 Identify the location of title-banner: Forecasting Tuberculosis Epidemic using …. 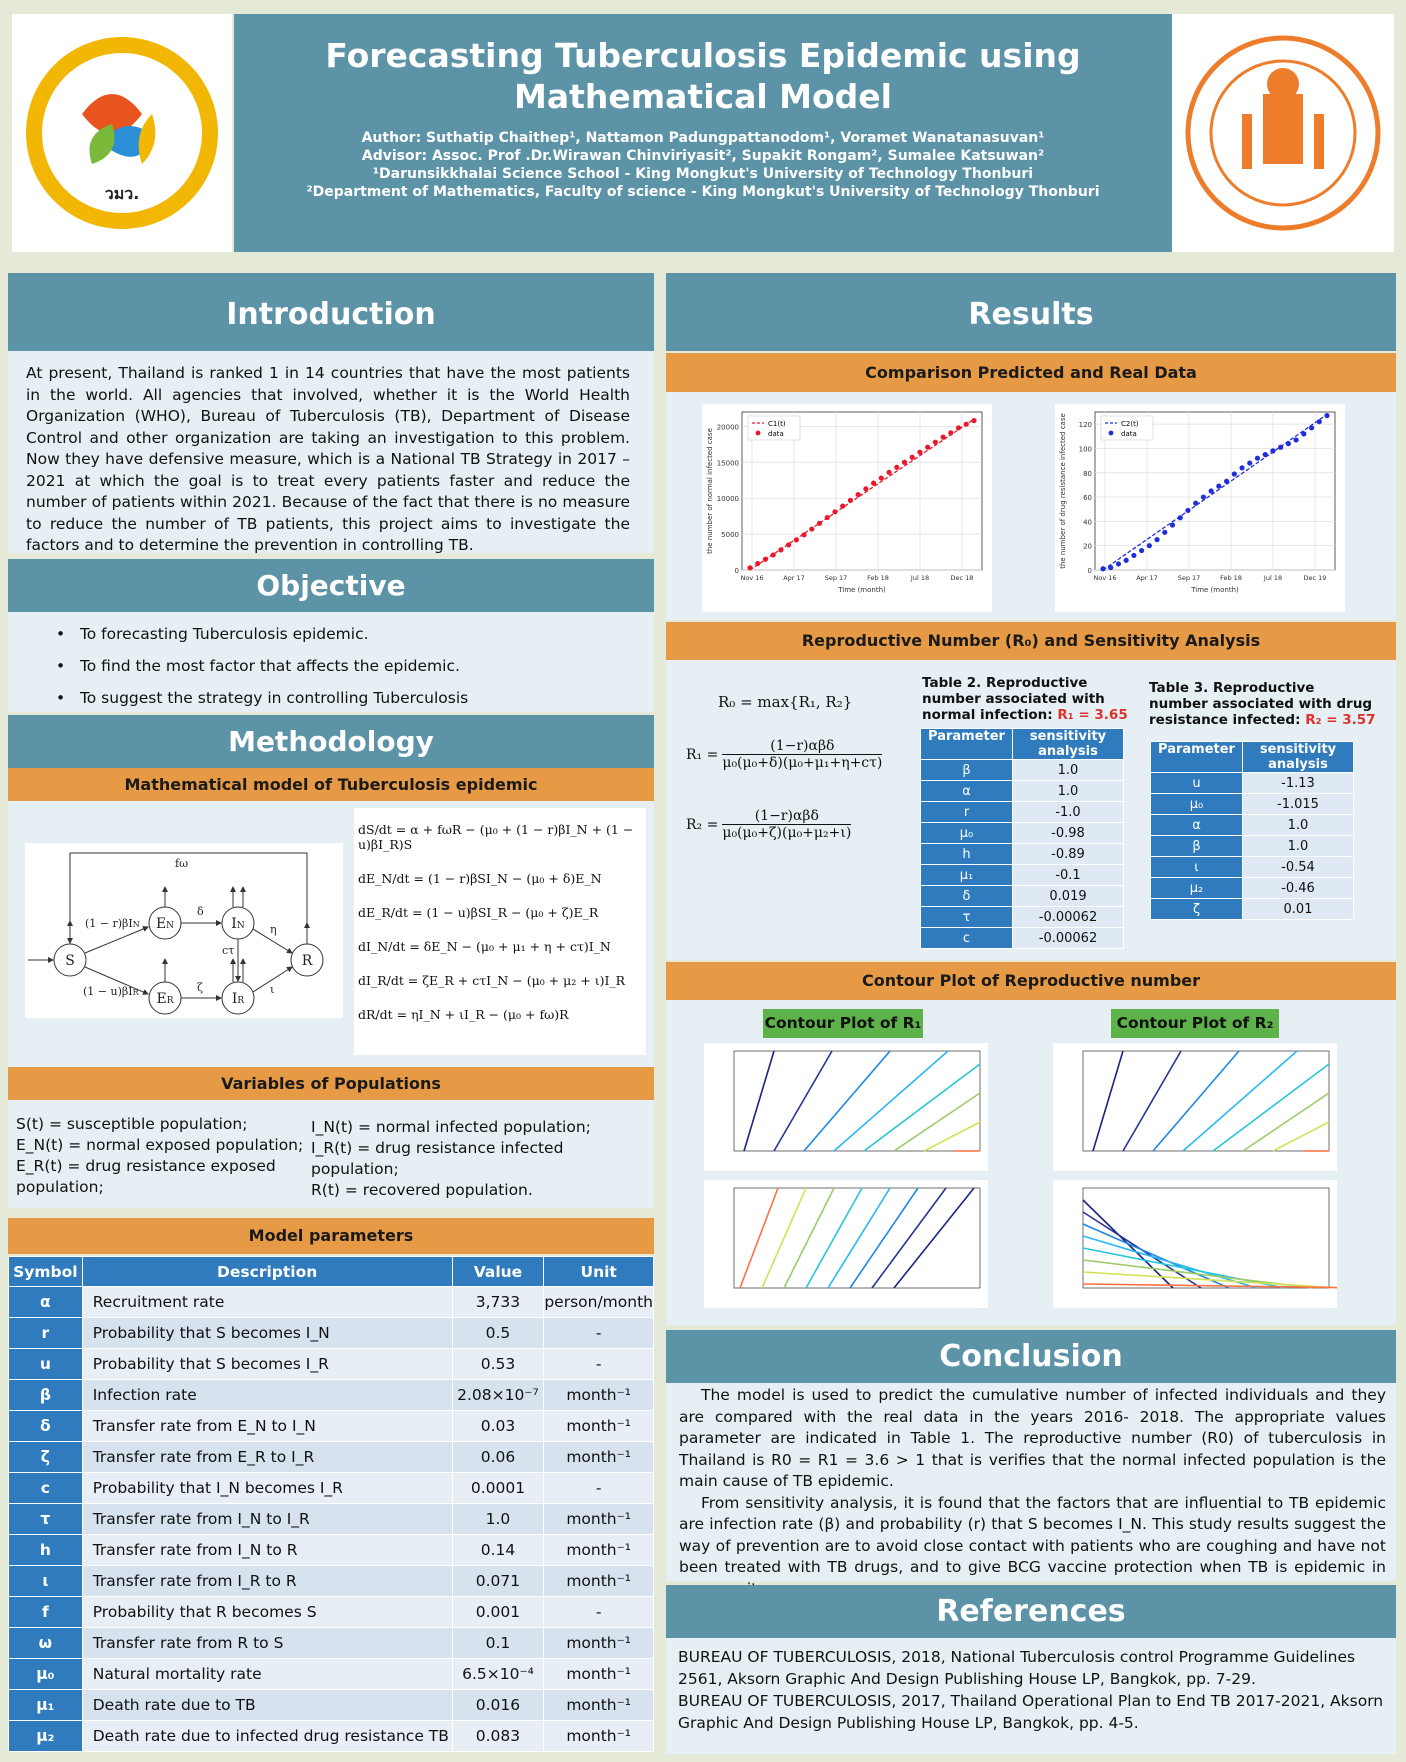
(703, 133).